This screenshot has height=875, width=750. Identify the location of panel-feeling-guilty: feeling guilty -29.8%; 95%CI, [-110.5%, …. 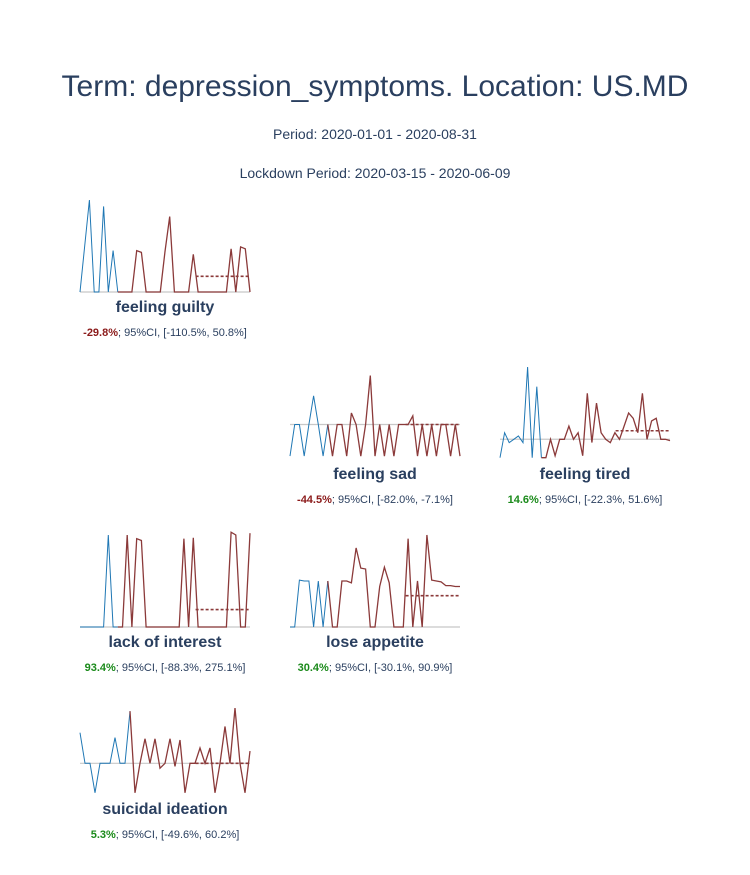
(174, 278).